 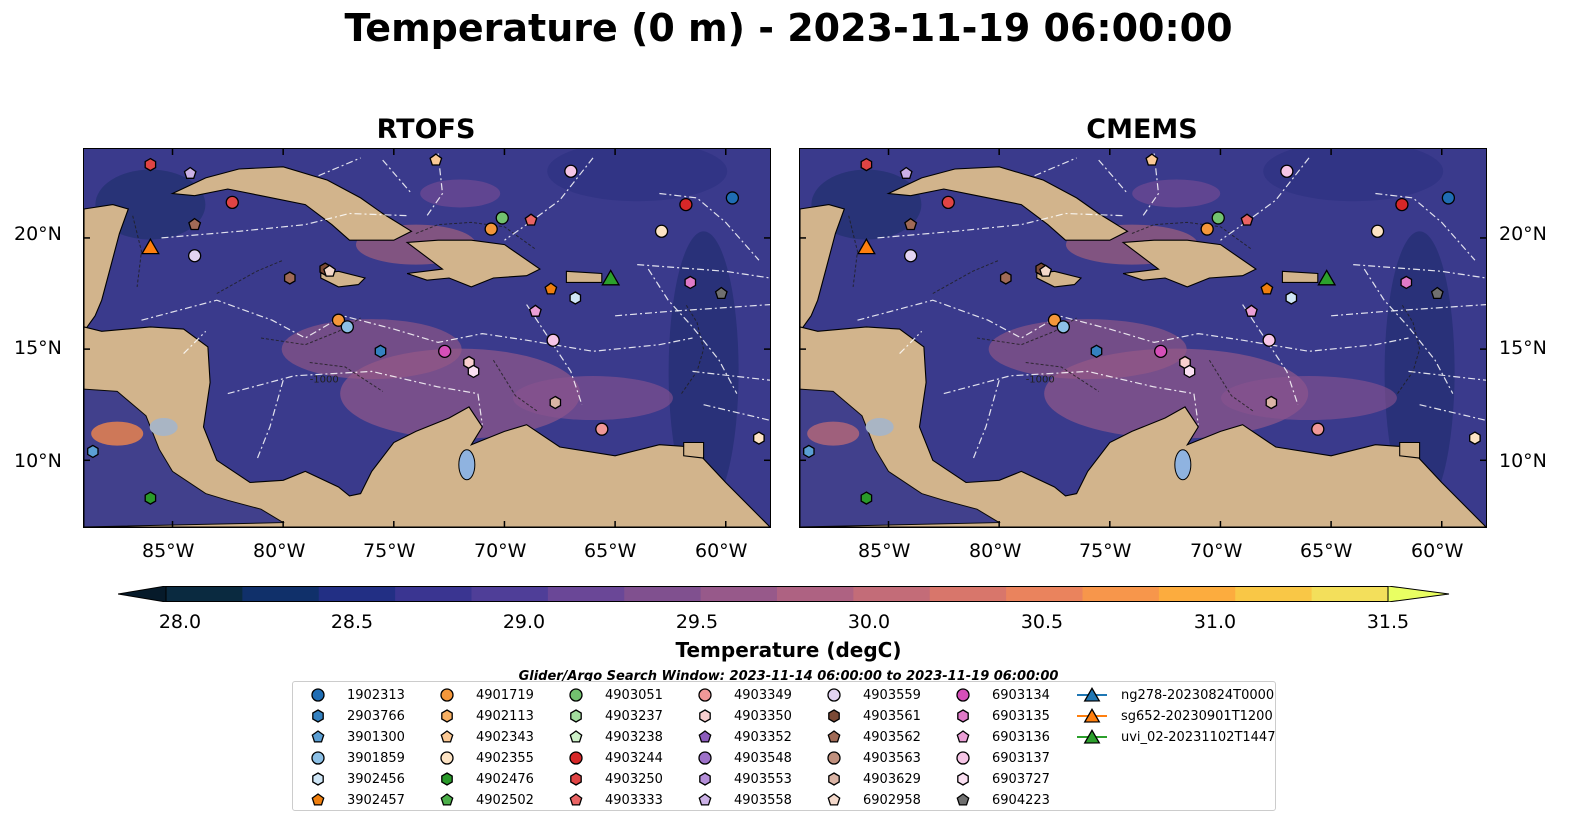 I want to click on legend-item: 3901859, so click(x=354, y=758).